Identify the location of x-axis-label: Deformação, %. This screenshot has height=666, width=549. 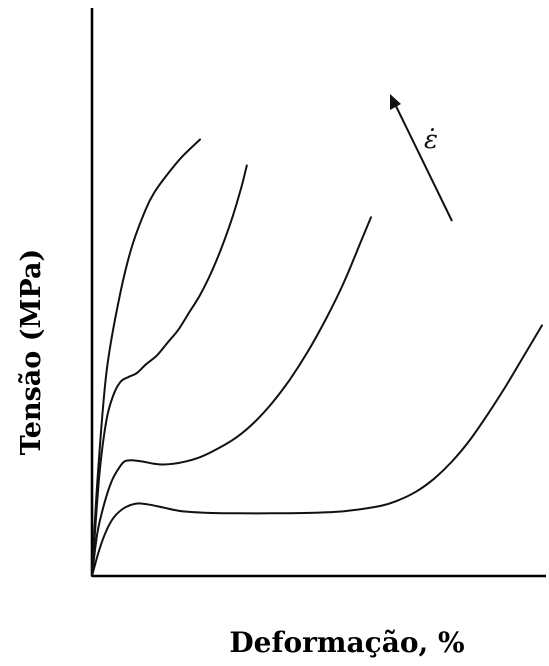
(346, 642).